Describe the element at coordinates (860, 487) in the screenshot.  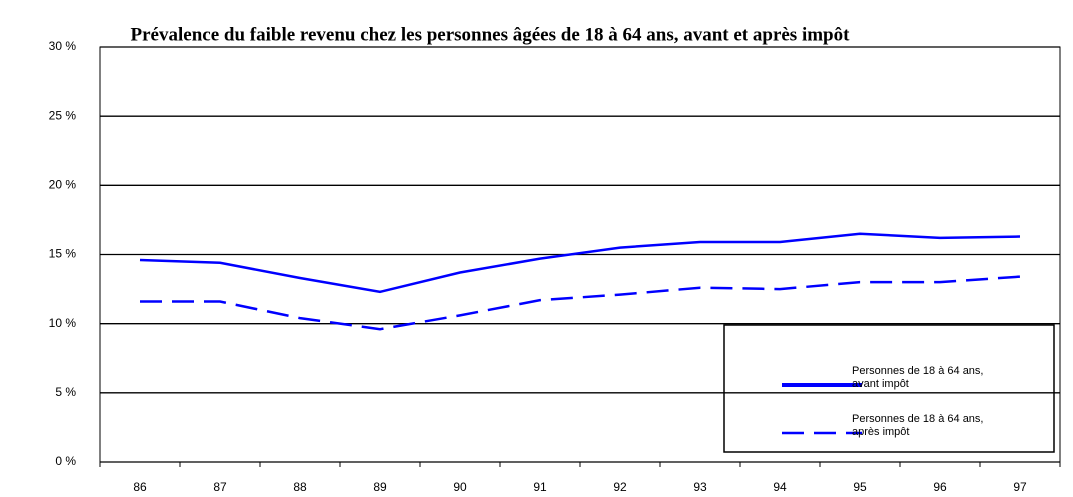
I see `x-tick-label: 95` at that location.